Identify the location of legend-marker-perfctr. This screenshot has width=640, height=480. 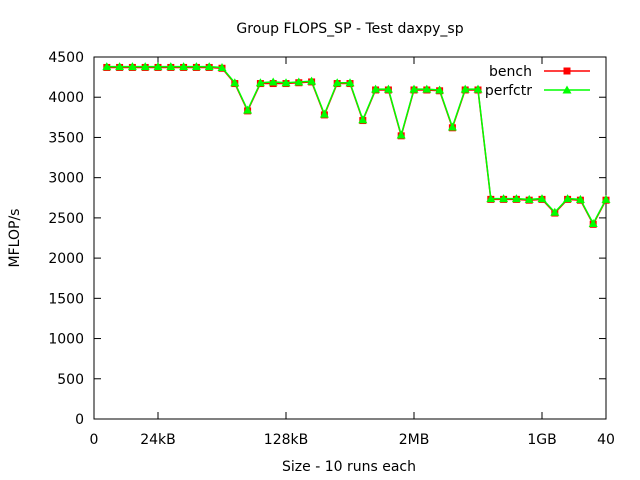
(567, 89).